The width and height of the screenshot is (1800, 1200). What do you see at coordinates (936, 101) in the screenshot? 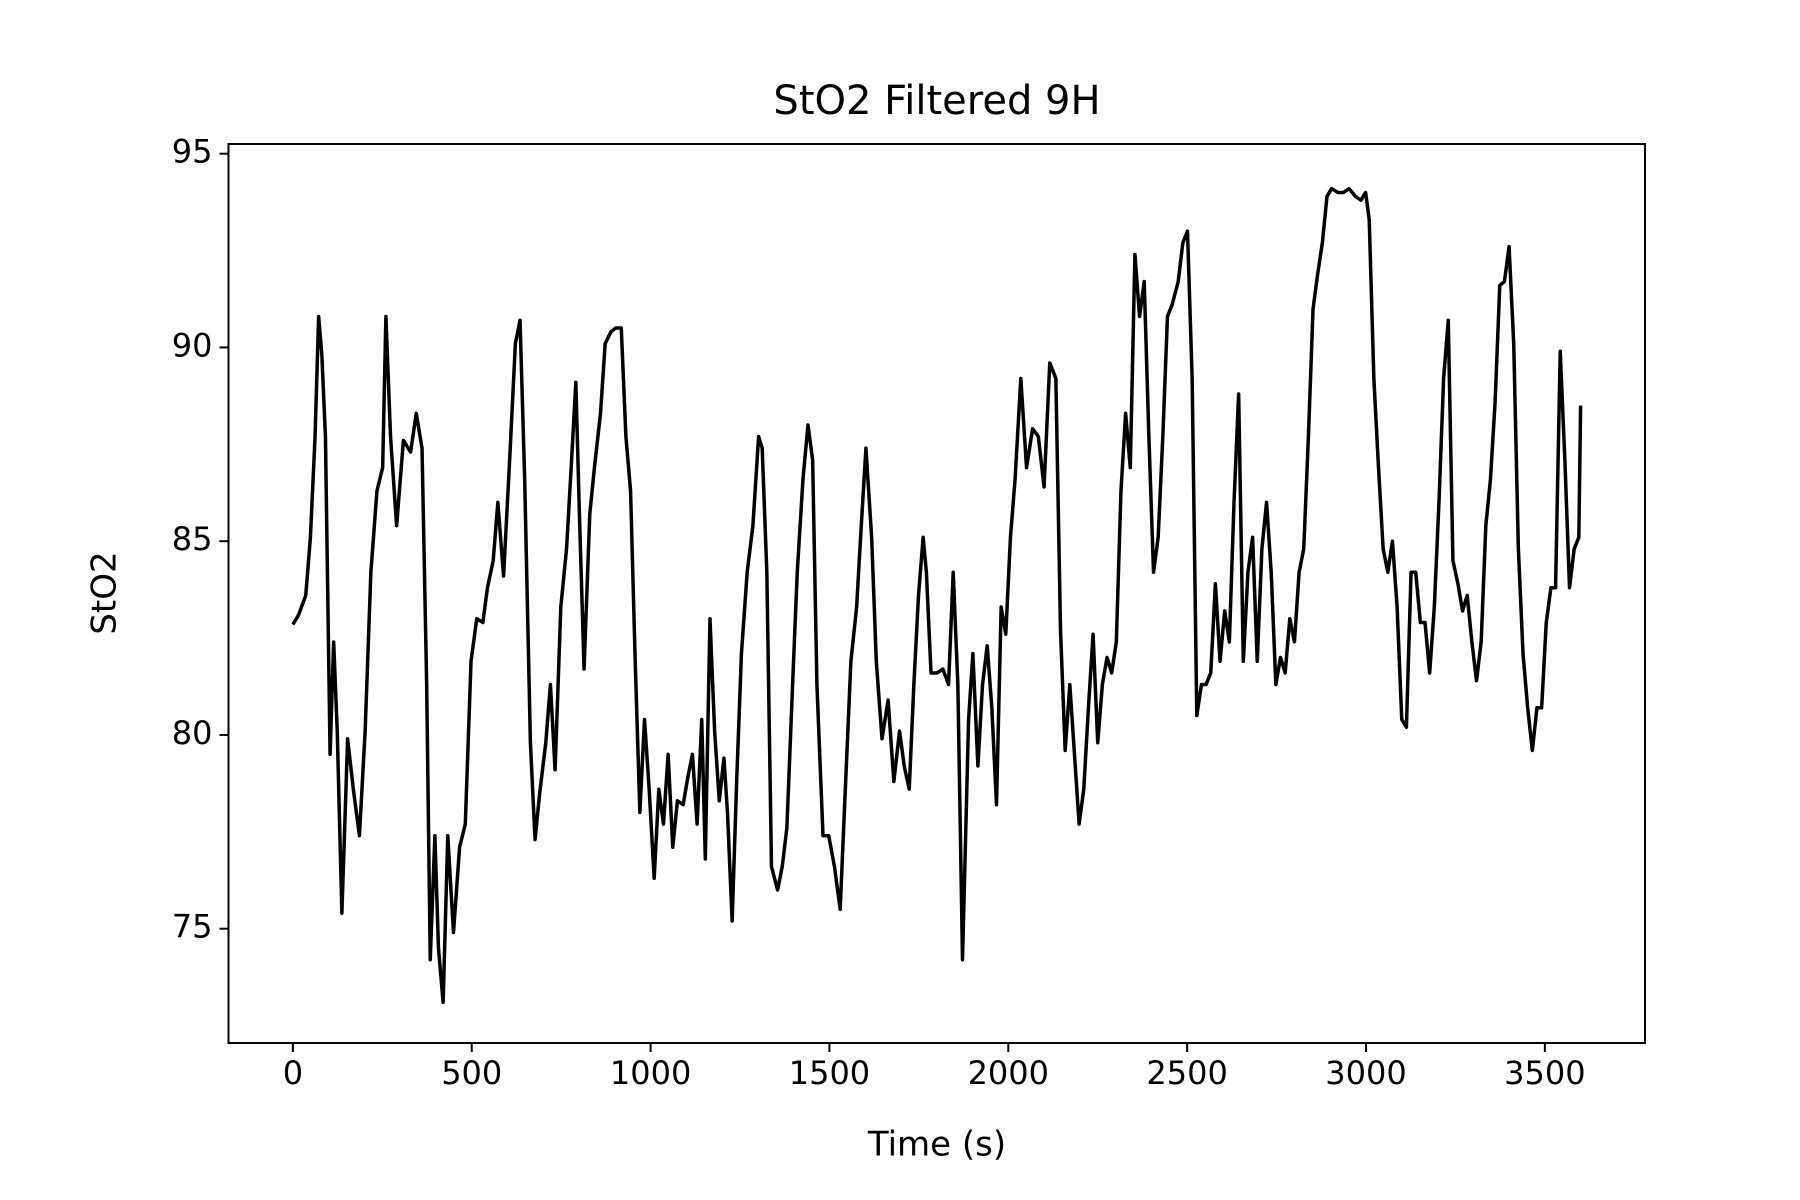
I see `chart-title: StO2 Filtered 9H` at bounding box center [936, 101].